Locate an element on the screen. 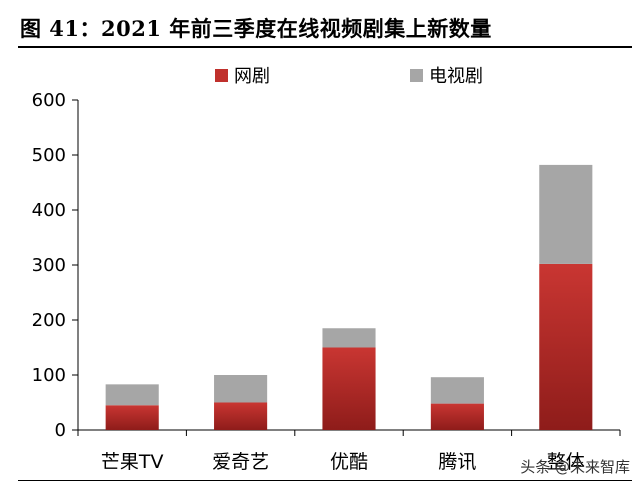 Image resolution: width=640 pixels, height=492 pixels. y-tick-label: 0 is located at coordinates (60, 430).